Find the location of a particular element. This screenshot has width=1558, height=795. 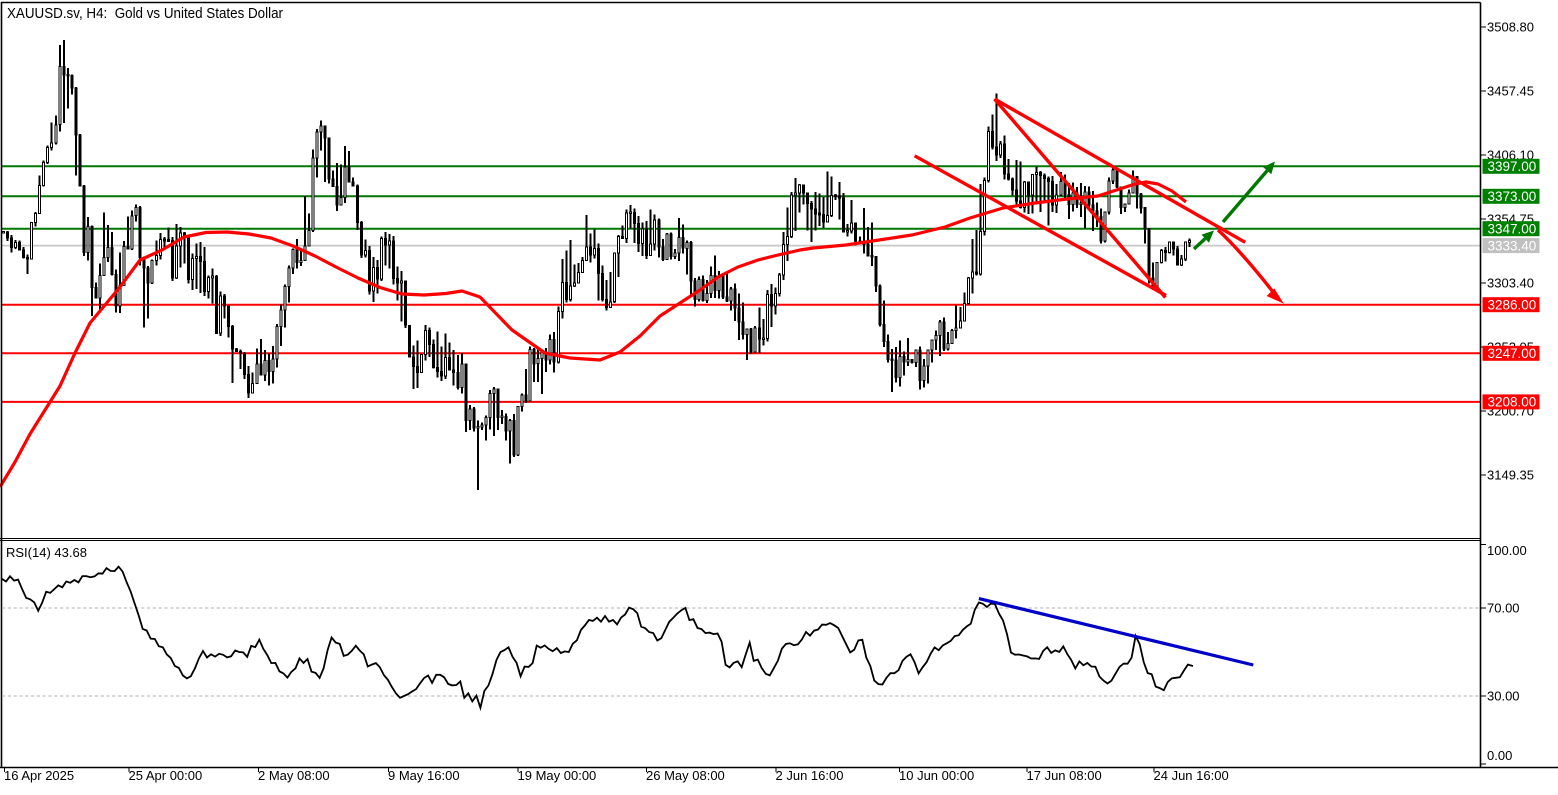

svg-text: 17 Jun 08:00 is located at coordinates (1064, 775).